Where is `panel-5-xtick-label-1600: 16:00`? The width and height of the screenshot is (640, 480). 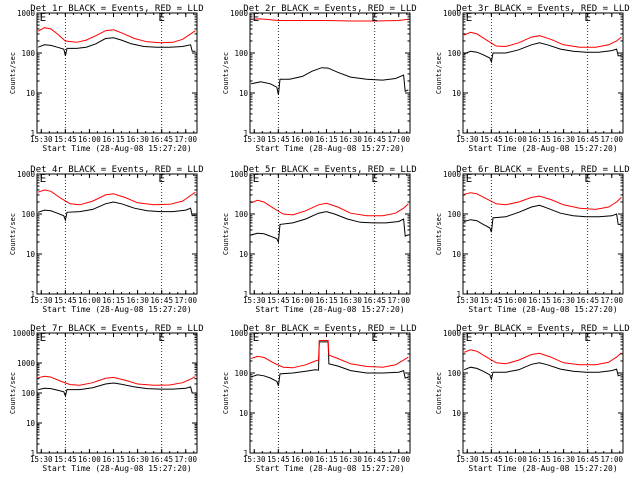 panel-5-xtick-label-1600: 16:00 is located at coordinates (302, 300).